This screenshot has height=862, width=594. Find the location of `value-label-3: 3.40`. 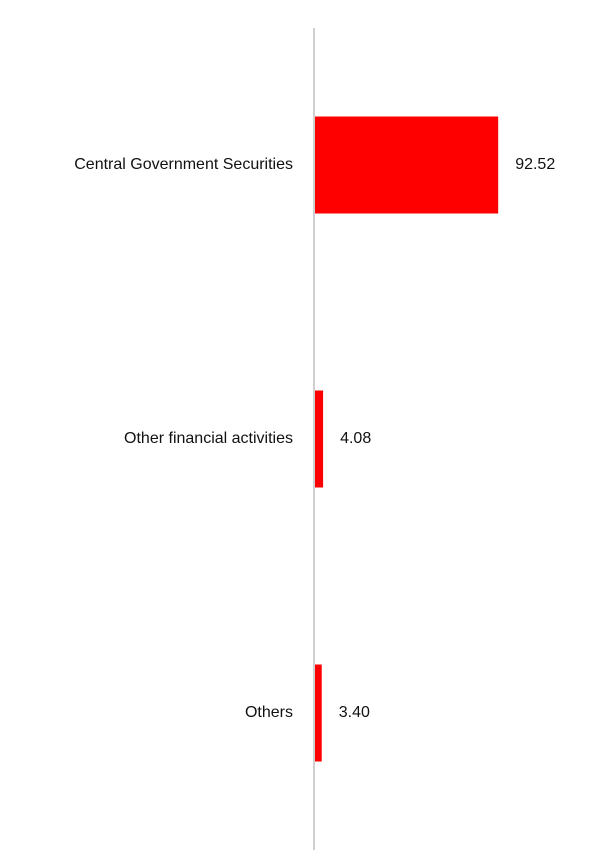

value-label-3: 3.40 is located at coordinates (354, 712).